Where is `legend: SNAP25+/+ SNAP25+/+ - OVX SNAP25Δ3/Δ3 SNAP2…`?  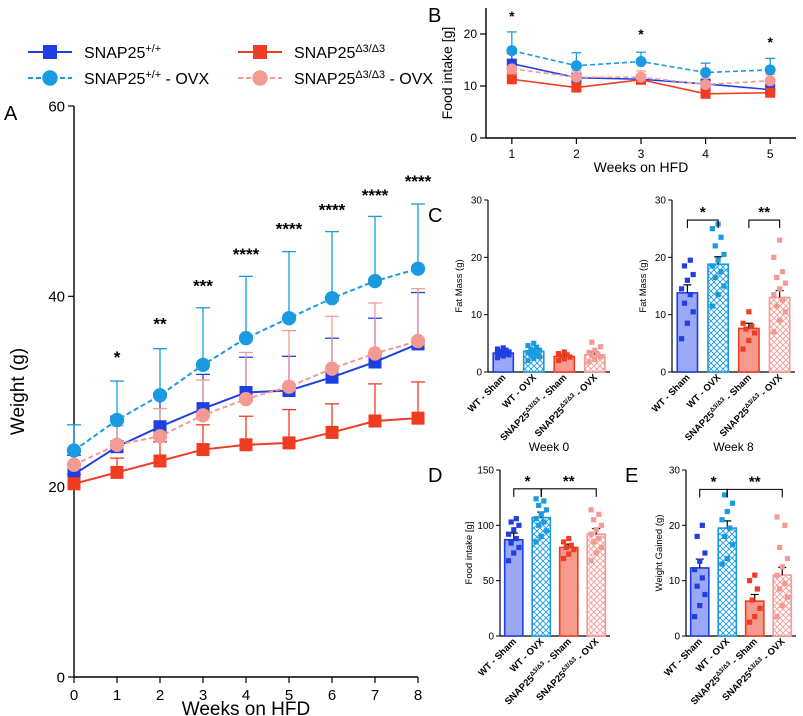
legend: SNAP25+/+ SNAP25+/+ - OVX SNAP25Δ3/Δ3 SNAP2… is located at coordinates (230, 65).